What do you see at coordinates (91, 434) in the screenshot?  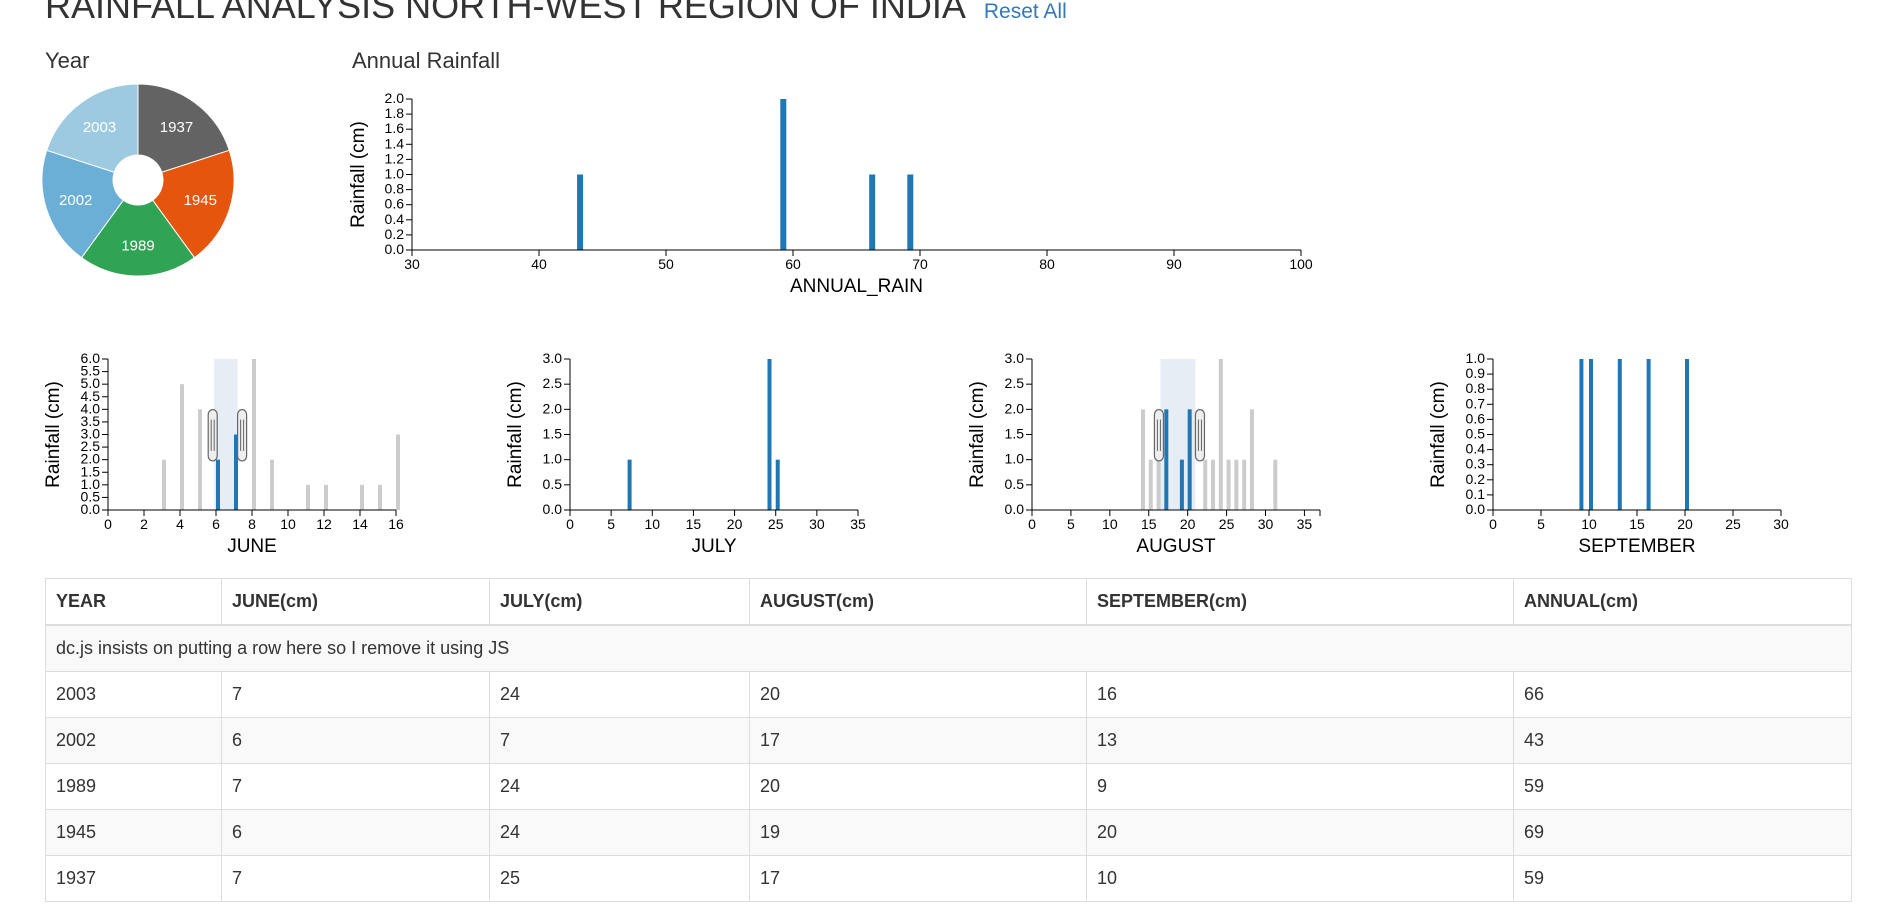 I see `y-tick-label: 3.0` at bounding box center [91, 434].